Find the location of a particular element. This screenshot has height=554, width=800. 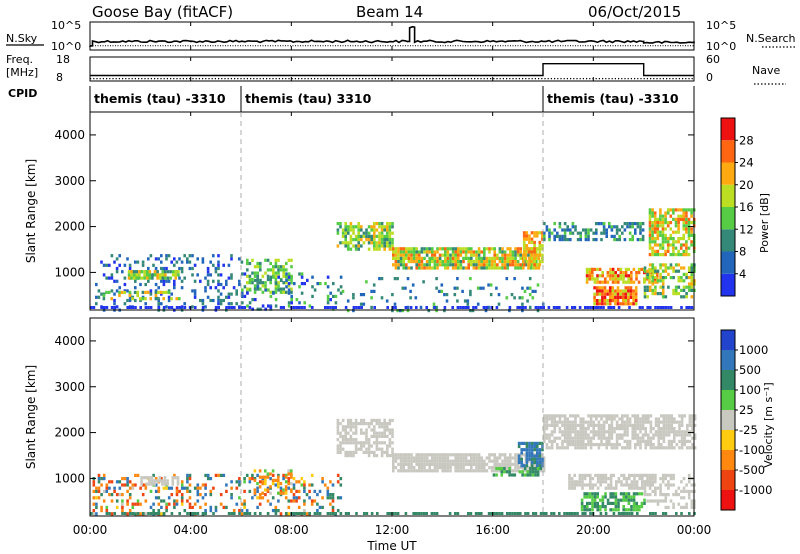

power-y-tick: 1000 is located at coordinates (69, 272).